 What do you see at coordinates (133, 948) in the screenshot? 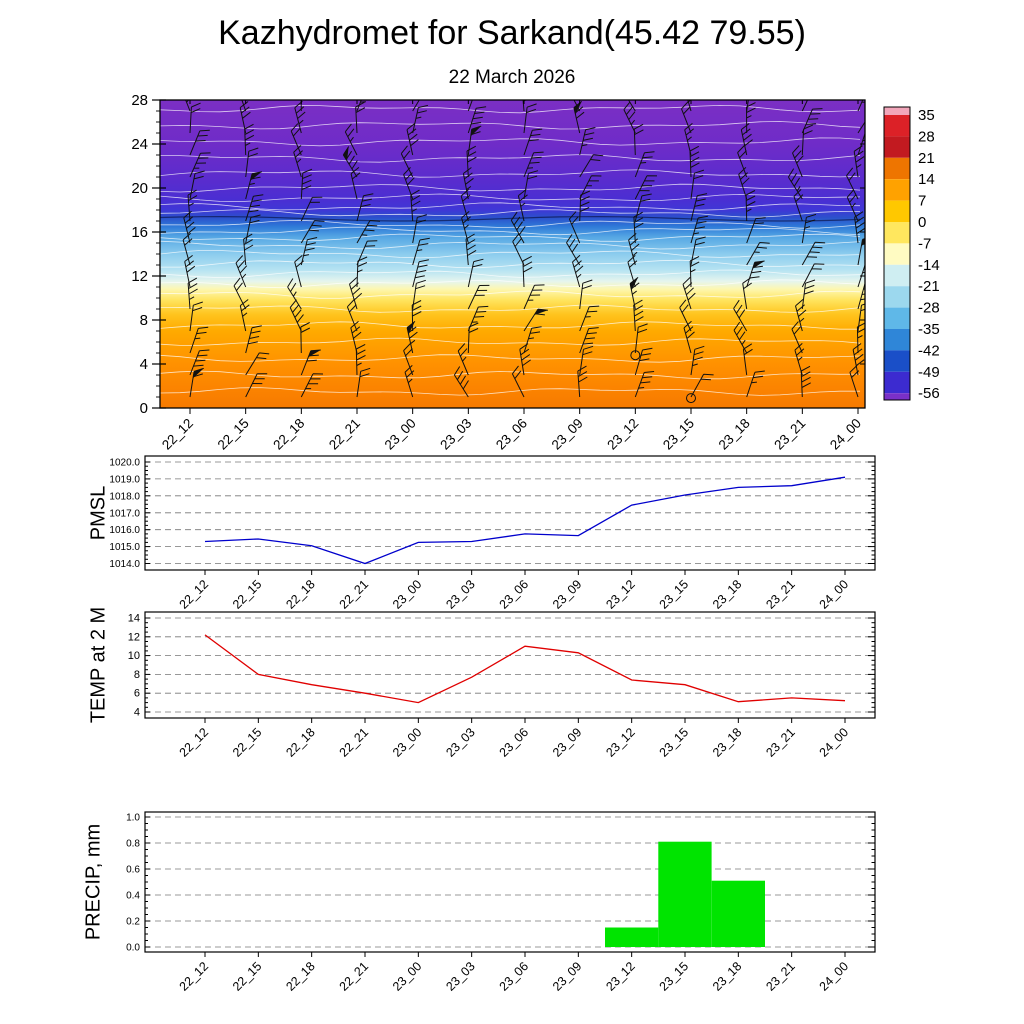
I see `svg-text: 0.0` at bounding box center [133, 948].